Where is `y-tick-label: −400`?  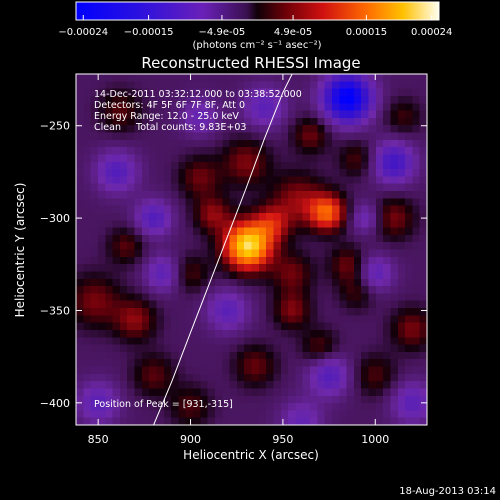 y-tick-label: −400 is located at coordinates (55, 403).